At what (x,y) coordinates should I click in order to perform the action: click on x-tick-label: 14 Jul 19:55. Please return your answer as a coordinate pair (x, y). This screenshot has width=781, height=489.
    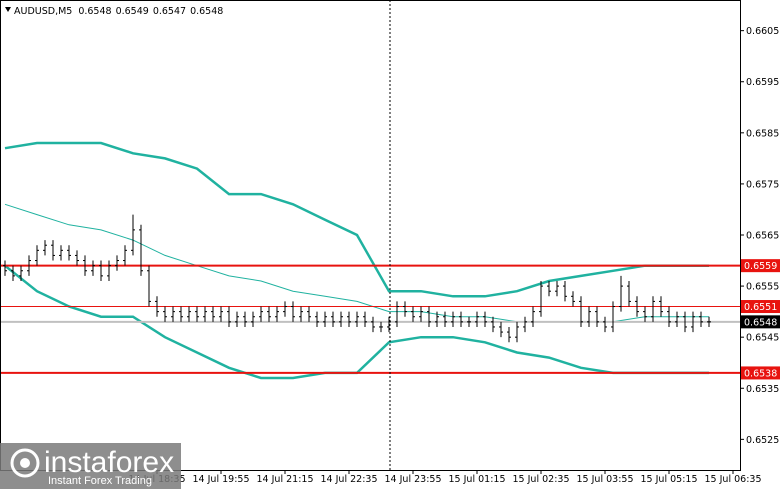
    Looking at the image, I should click on (221, 479).